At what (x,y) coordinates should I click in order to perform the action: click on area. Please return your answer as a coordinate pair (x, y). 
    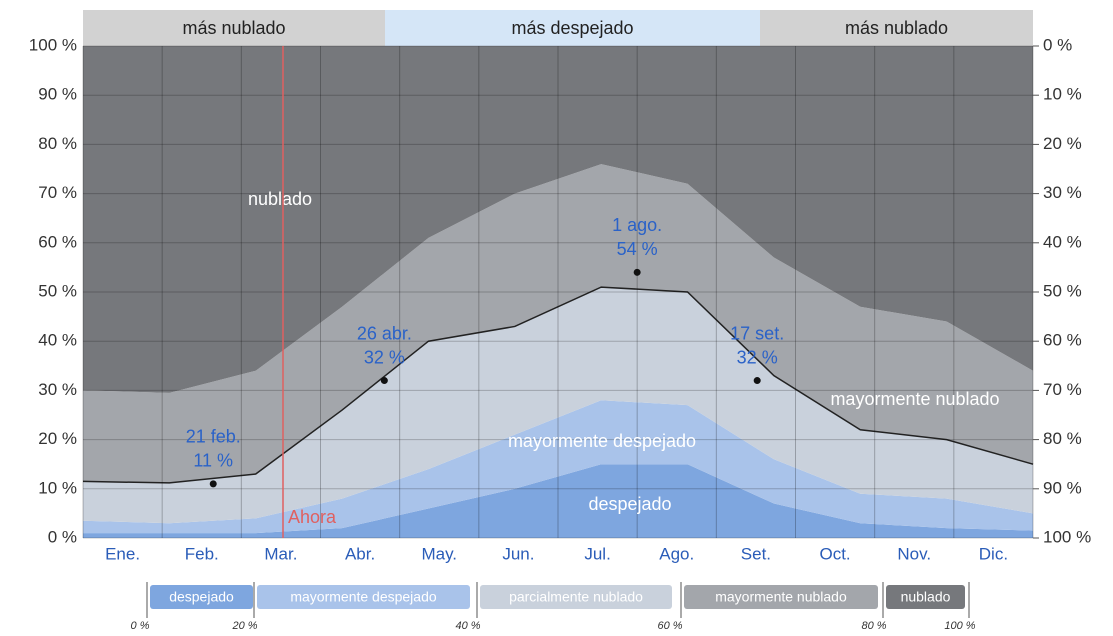
    Looking at the image, I should click on (558, 501).